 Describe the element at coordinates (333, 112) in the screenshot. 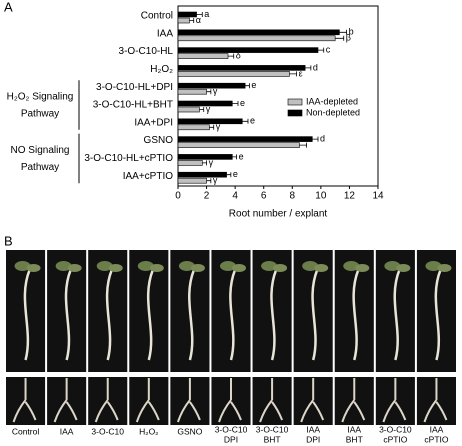

I see `legend-label: Non-depleted` at that location.